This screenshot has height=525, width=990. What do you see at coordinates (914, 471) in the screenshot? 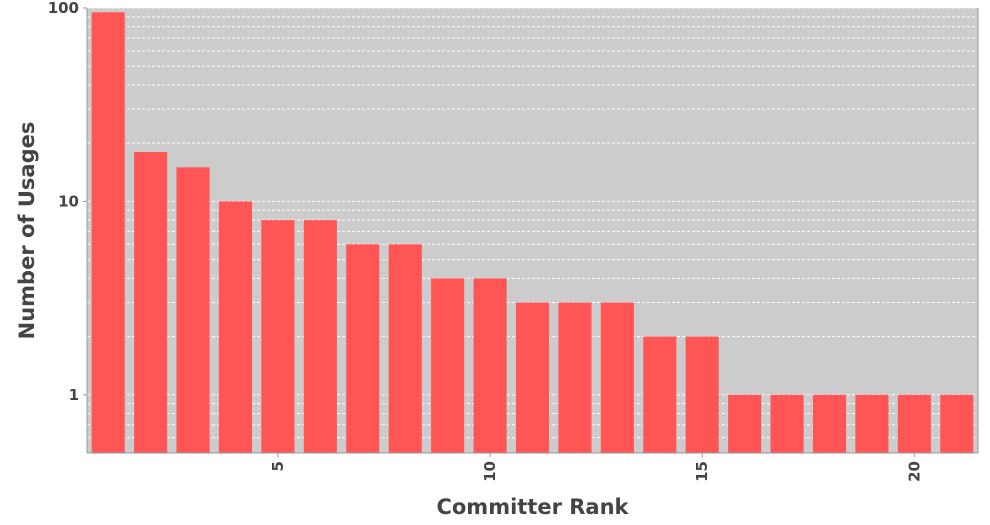
I see `x-tick-label: 20` at bounding box center [914, 471].